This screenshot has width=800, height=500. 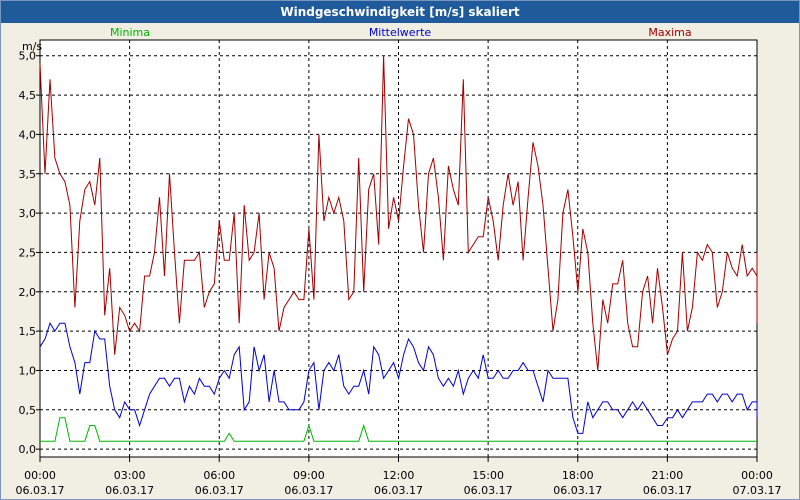 I want to click on y-tick-label: 3,0, so click(x=28, y=213).